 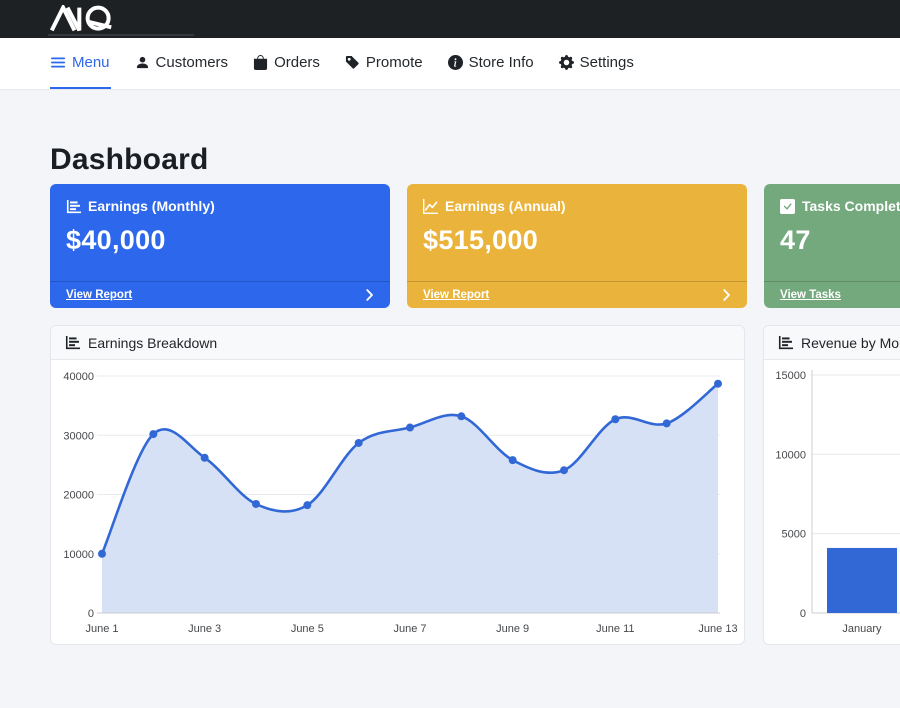 What do you see at coordinates (615, 629) in the screenshot?
I see `svg-text: June 11` at bounding box center [615, 629].